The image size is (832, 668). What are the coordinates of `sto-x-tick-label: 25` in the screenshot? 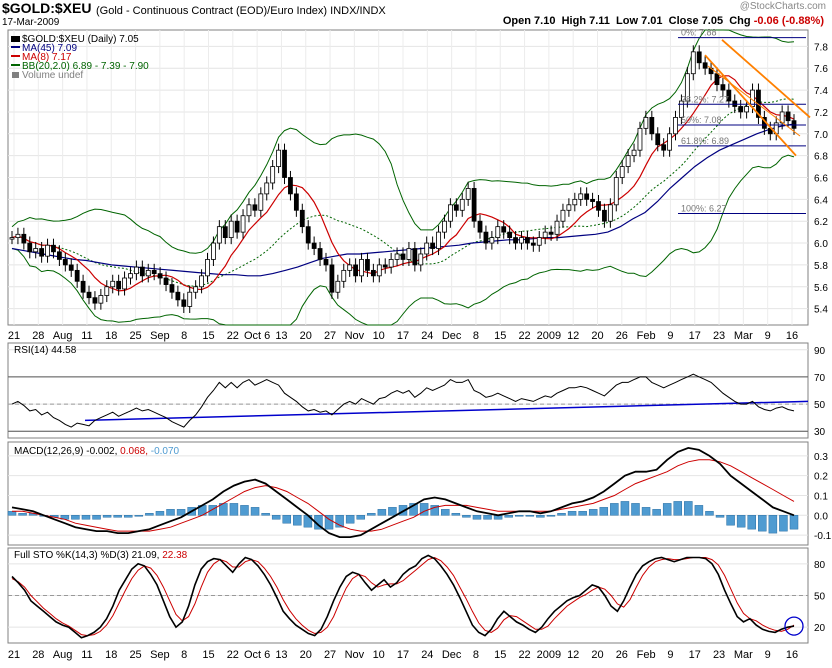 It's located at (135, 655).